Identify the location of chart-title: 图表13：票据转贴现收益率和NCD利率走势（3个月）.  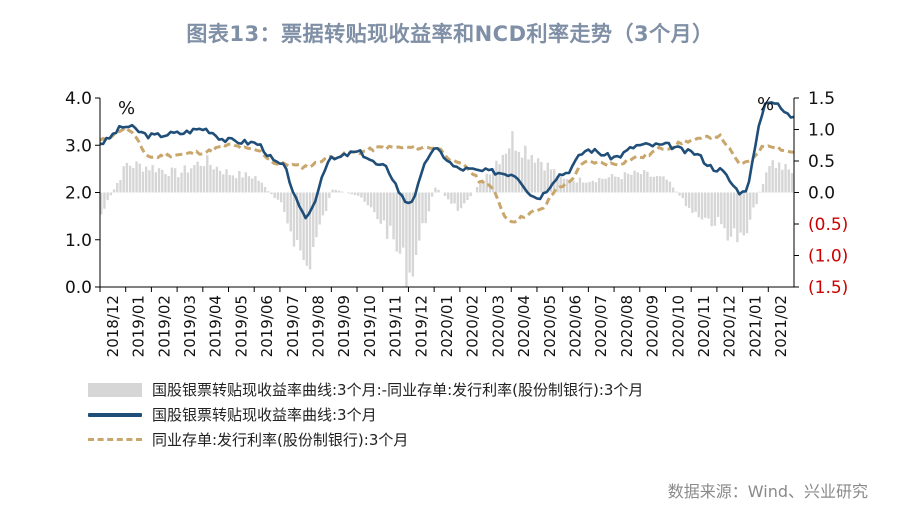
(450, 34).